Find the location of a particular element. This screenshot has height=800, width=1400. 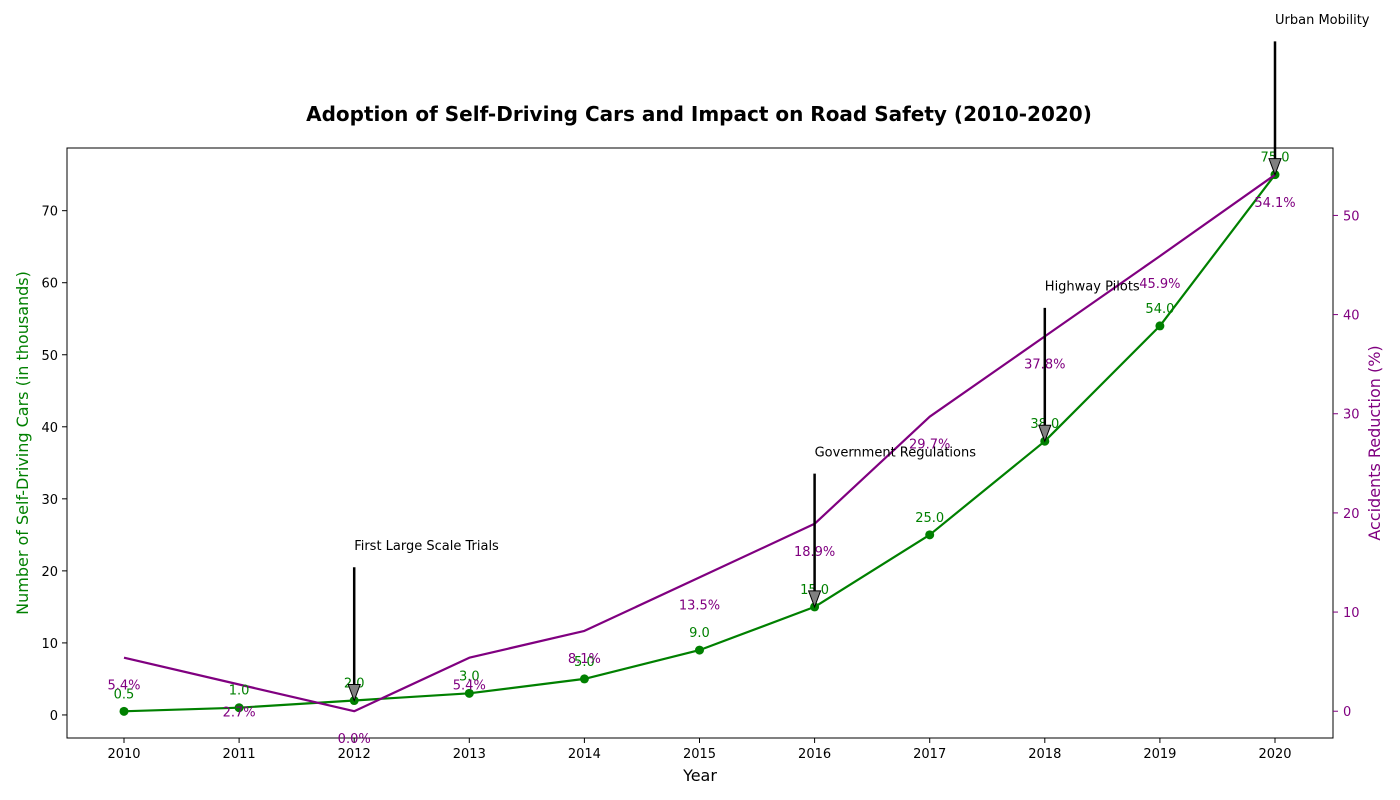

data-label-reduction: 13.5% is located at coordinates (699, 605).